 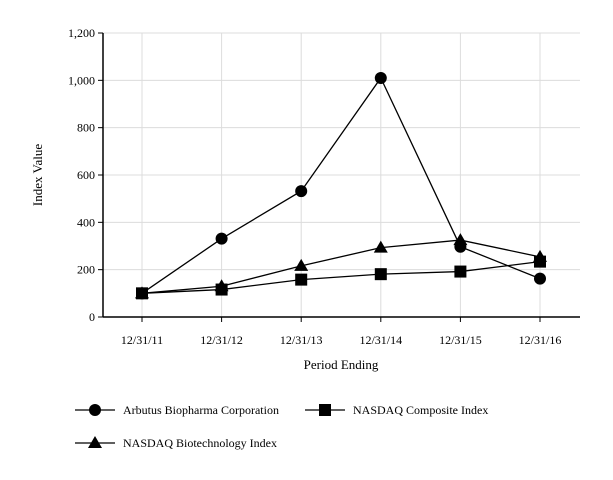 I want to click on series-square, so click(x=341, y=277).